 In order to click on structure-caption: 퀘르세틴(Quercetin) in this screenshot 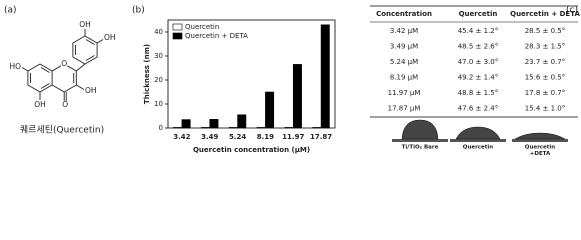, I will do `click(62, 130)`.